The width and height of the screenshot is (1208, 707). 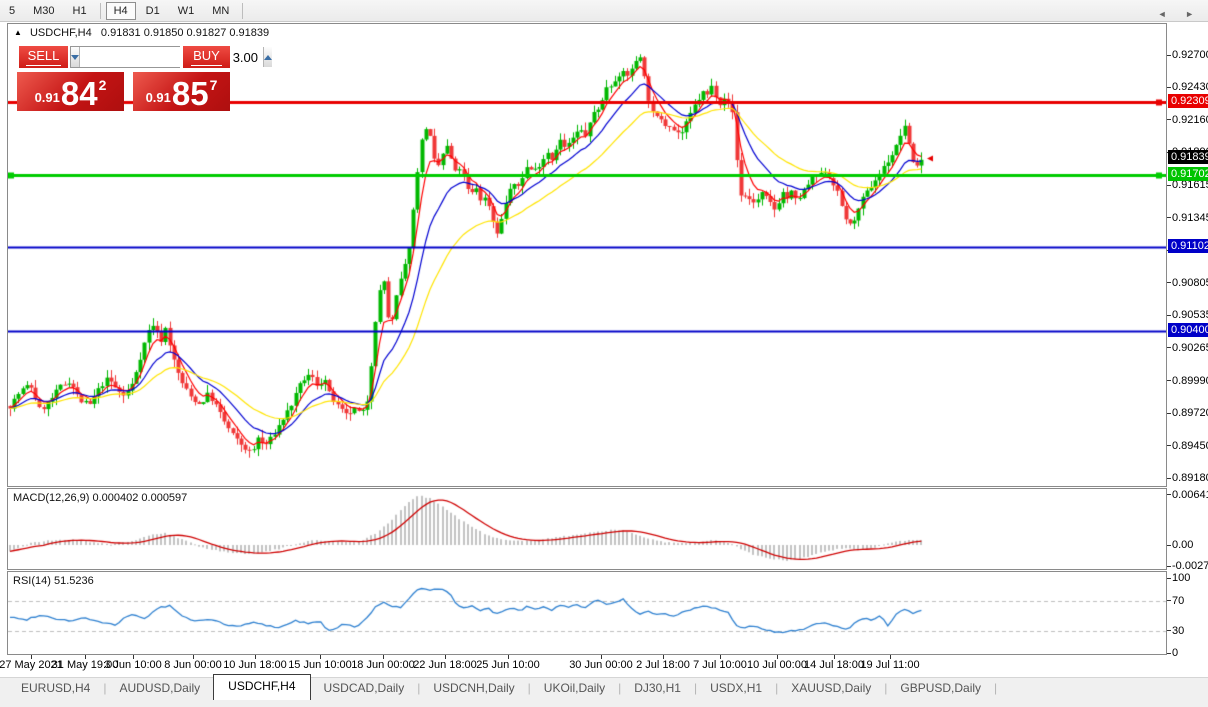 I want to click on one-click-trade-panel: SELL BUY 0.91 84 2 0.91 85, so click(x=142, y=80).